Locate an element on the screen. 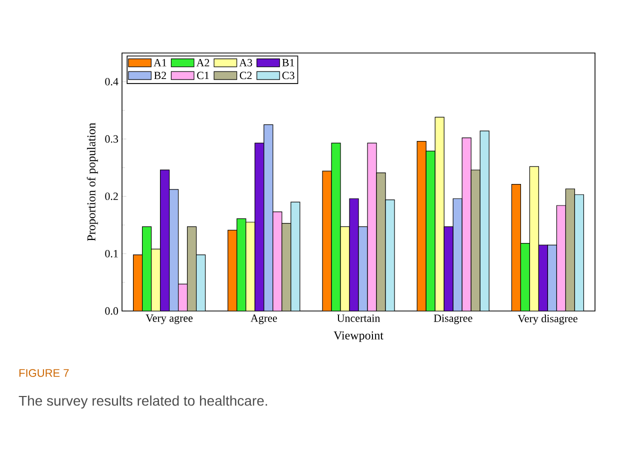 The image size is (643, 459). y-tick-label: 0.1 is located at coordinates (111, 254).